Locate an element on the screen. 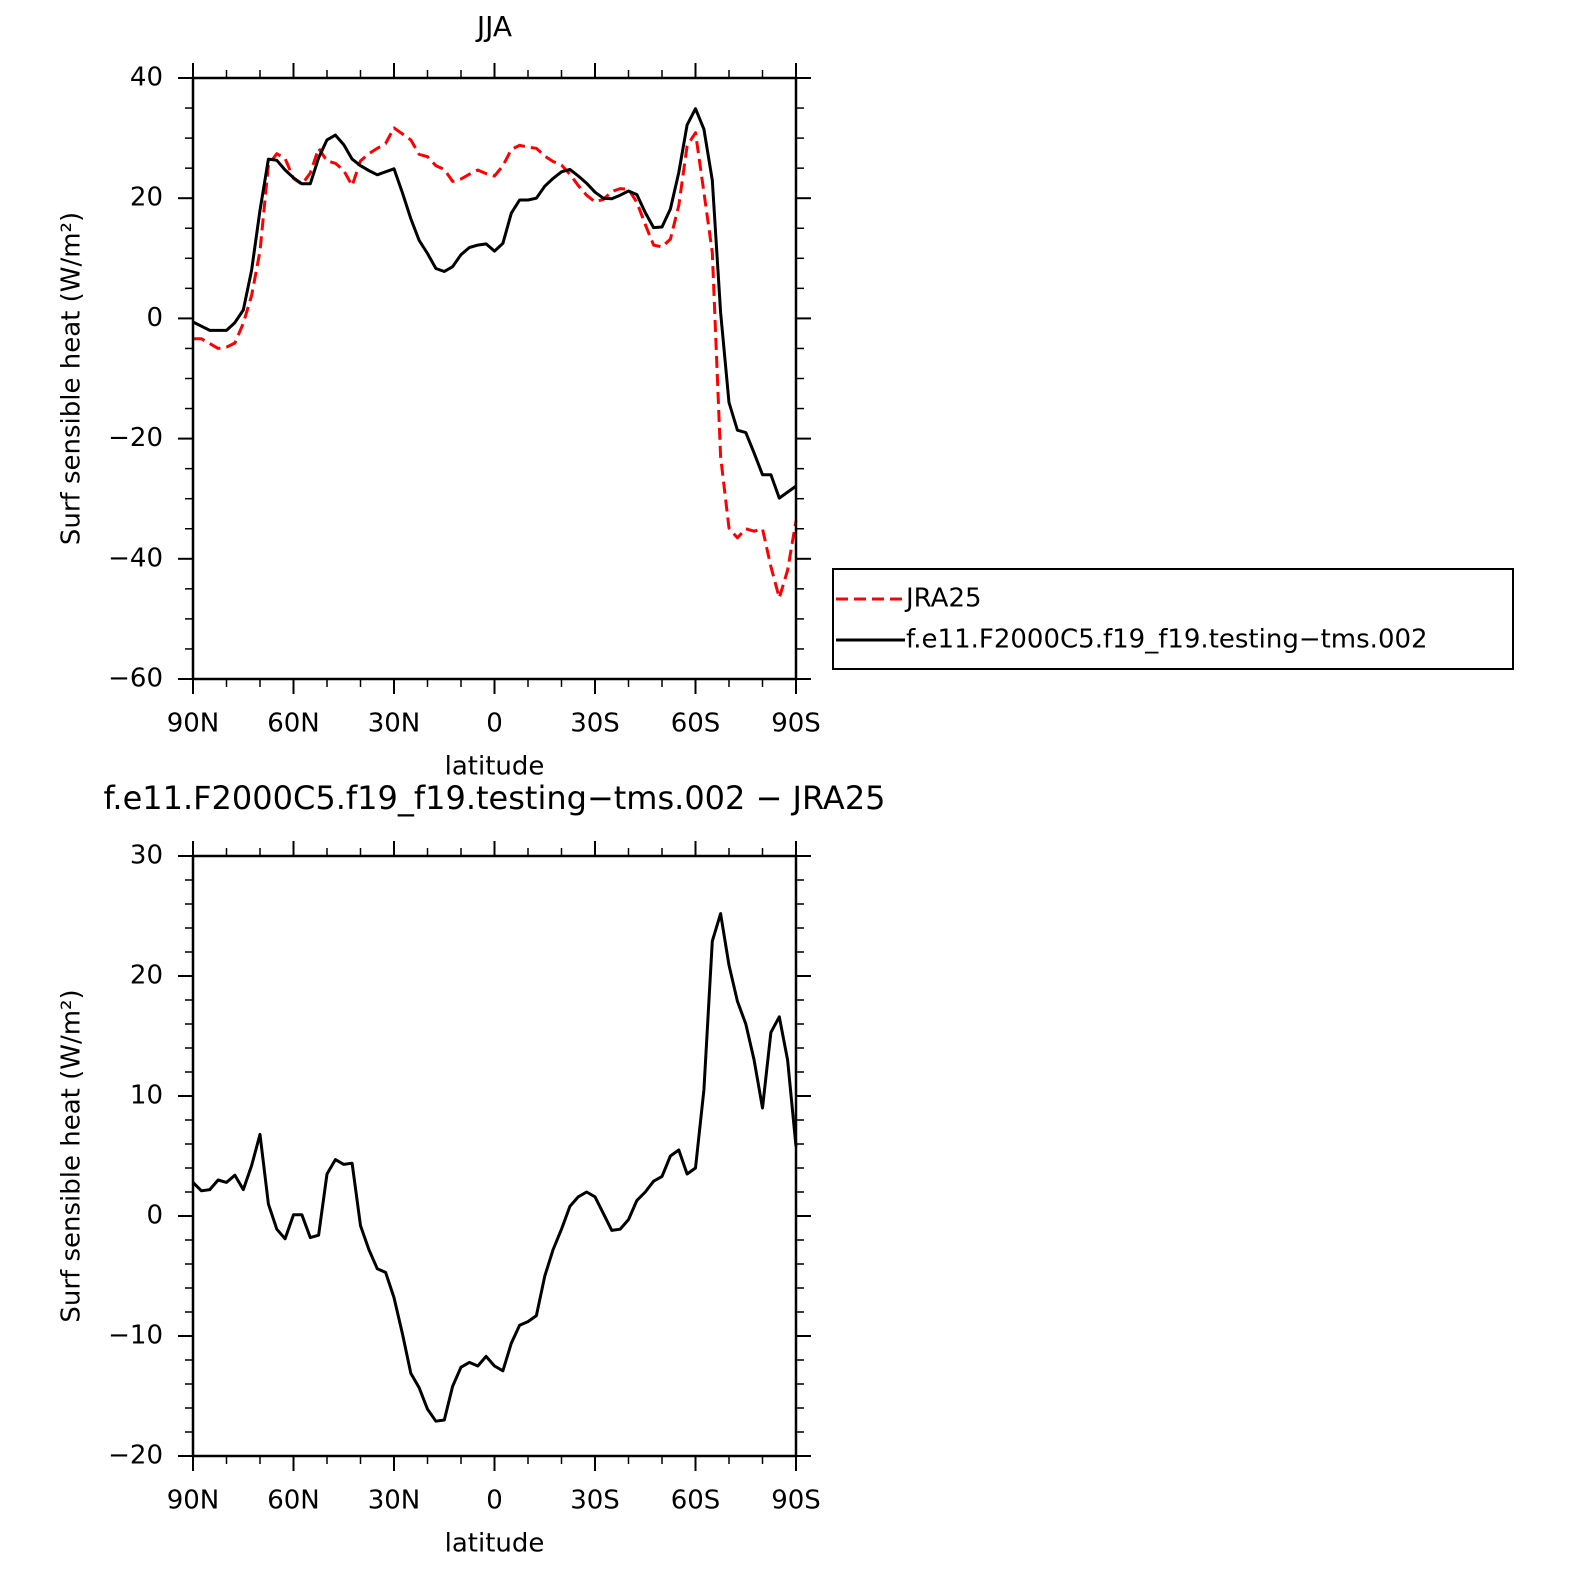  y-tick-label: −10 is located at coordinates (135, 1336).